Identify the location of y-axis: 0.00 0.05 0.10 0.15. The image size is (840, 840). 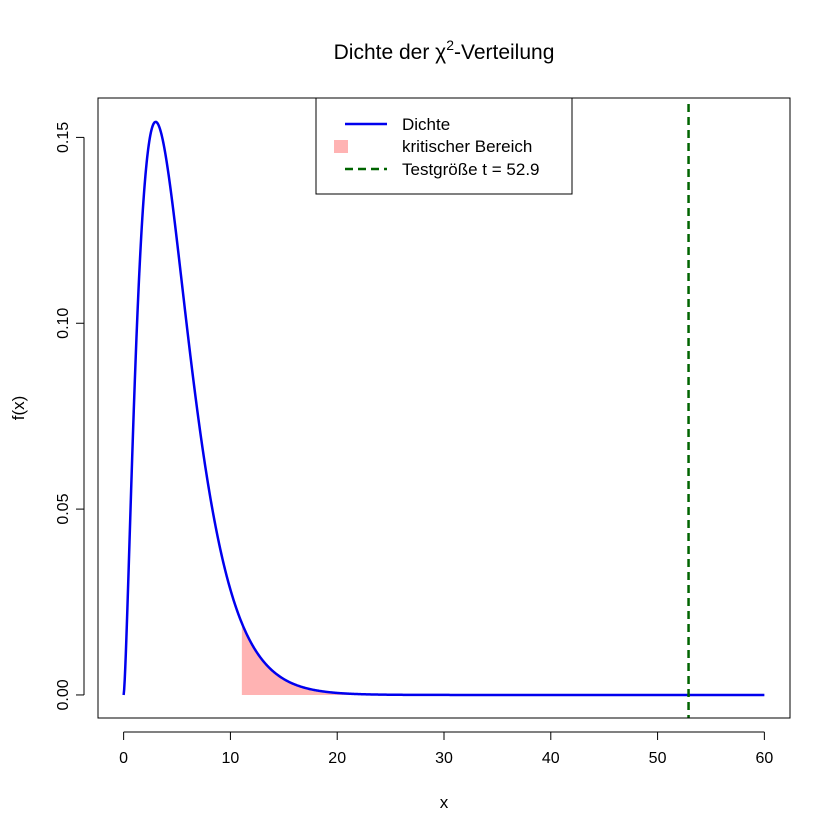
(70, 416).